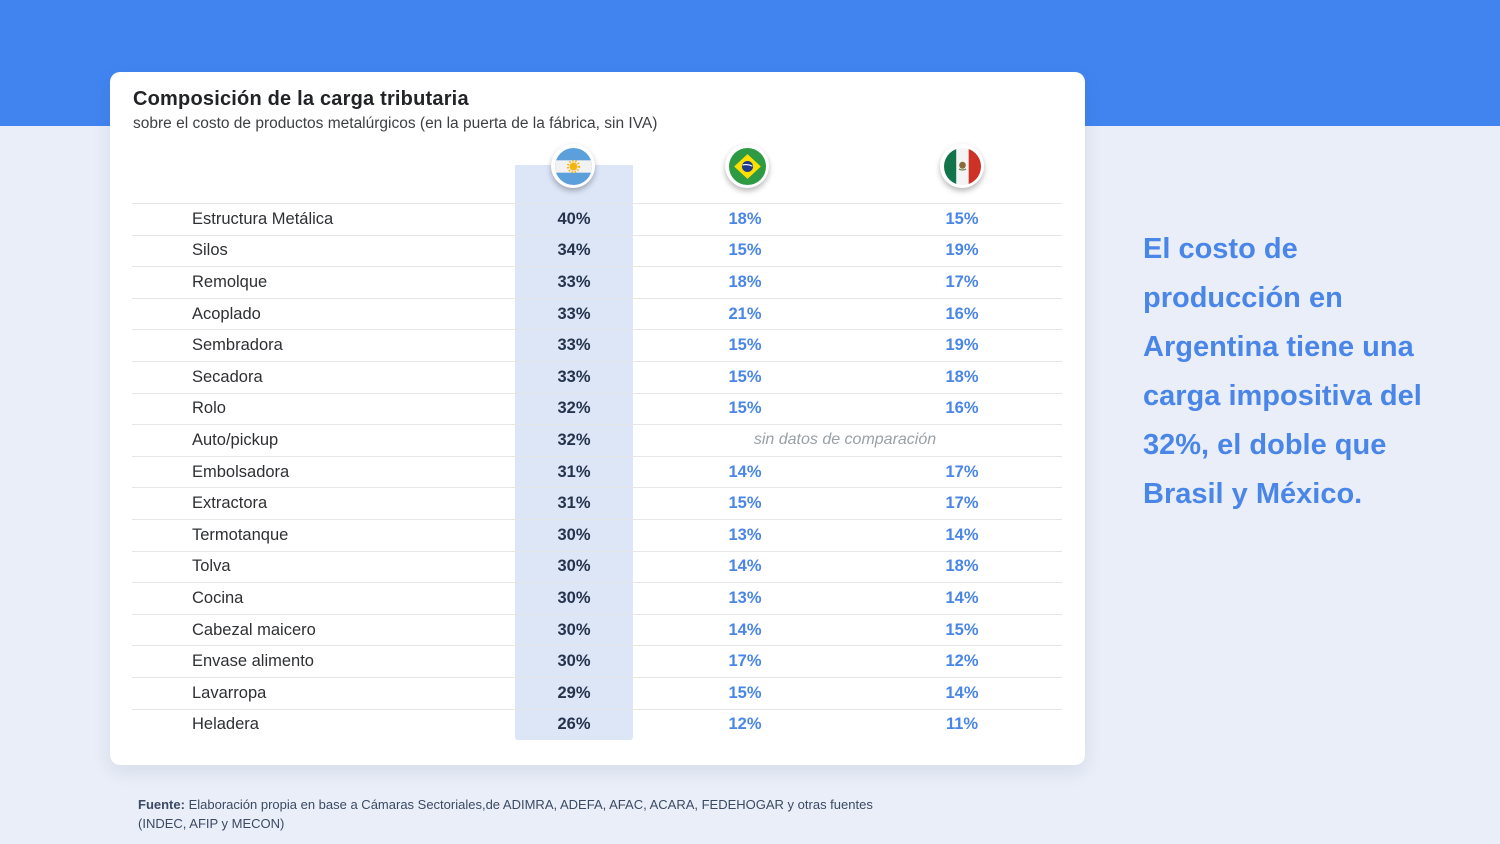 The width and height of the screenshot is (1500, 844). Describe the element at coordinates (209, 408) in the screenshot. I see `product-name-cell: Rolo` at that location.